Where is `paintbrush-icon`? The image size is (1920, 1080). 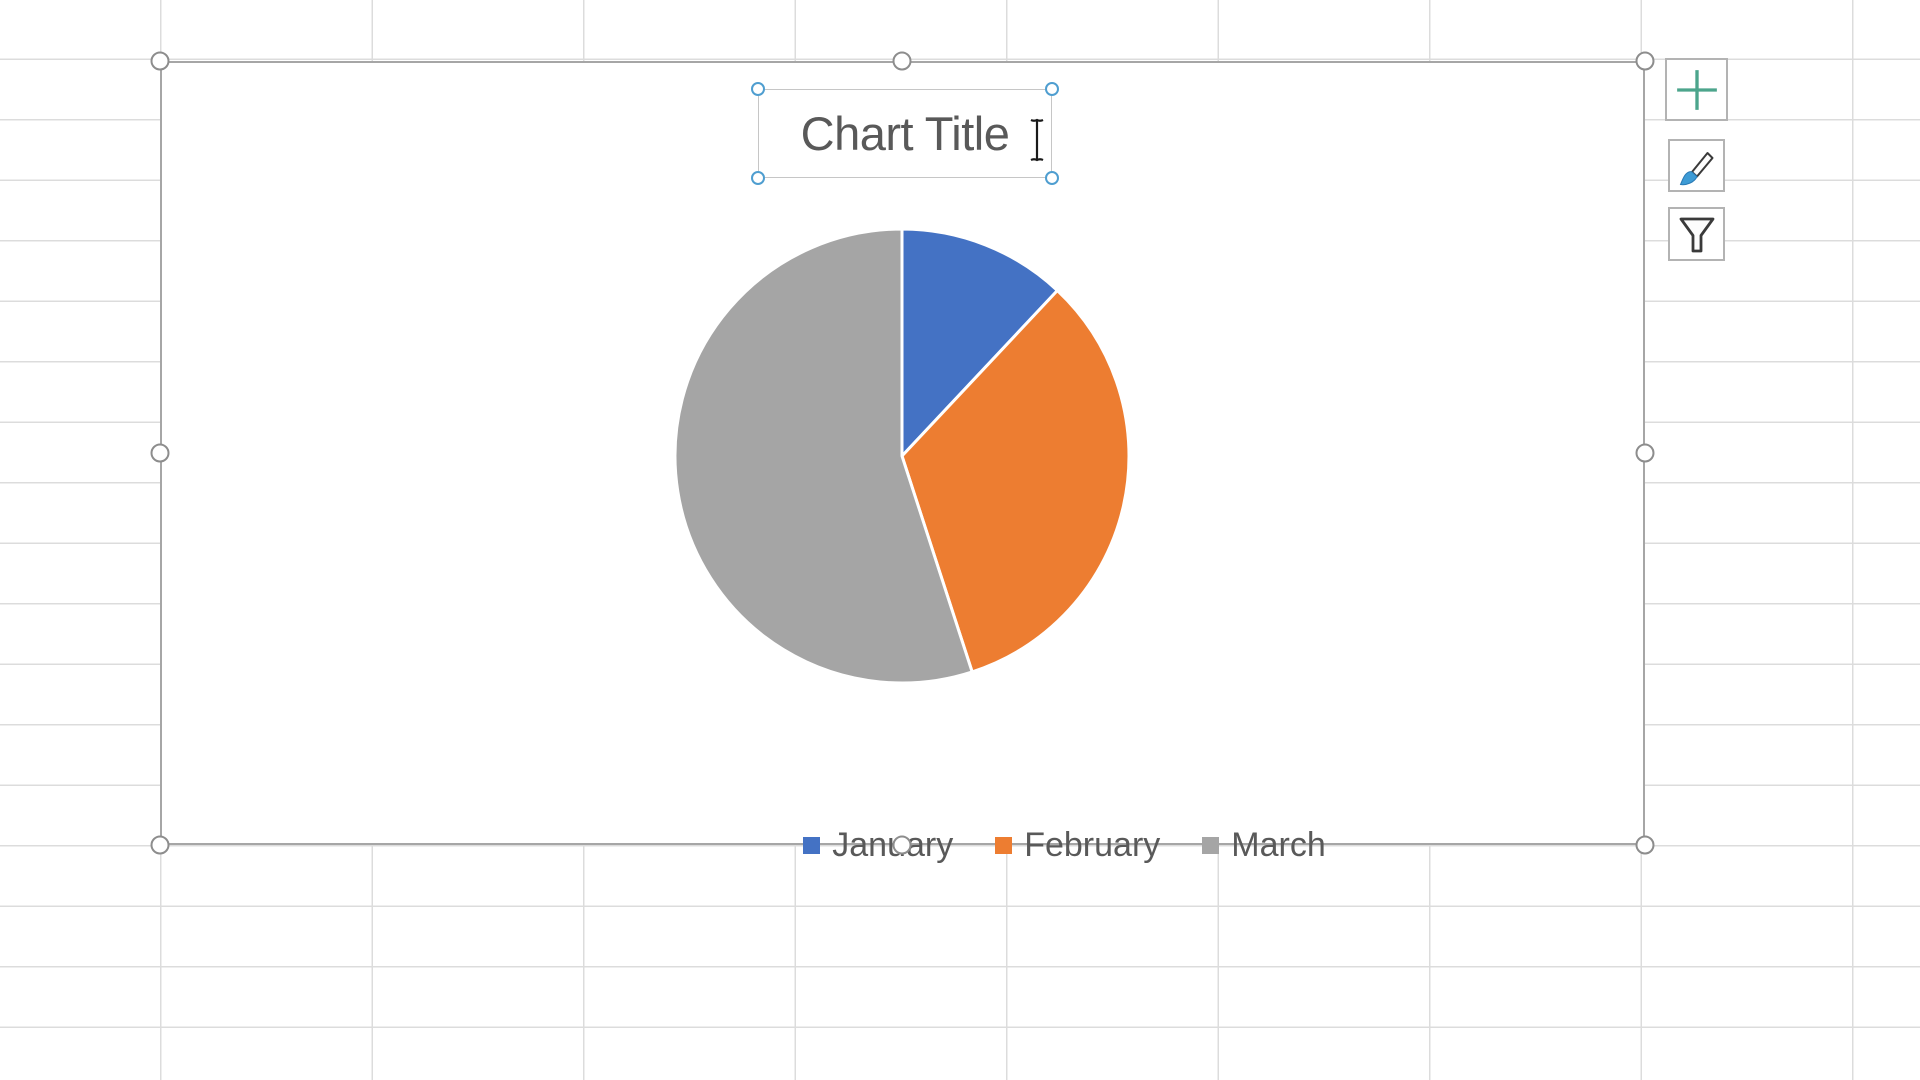
paintbrush-icon is located at coordinates (1696, 168).